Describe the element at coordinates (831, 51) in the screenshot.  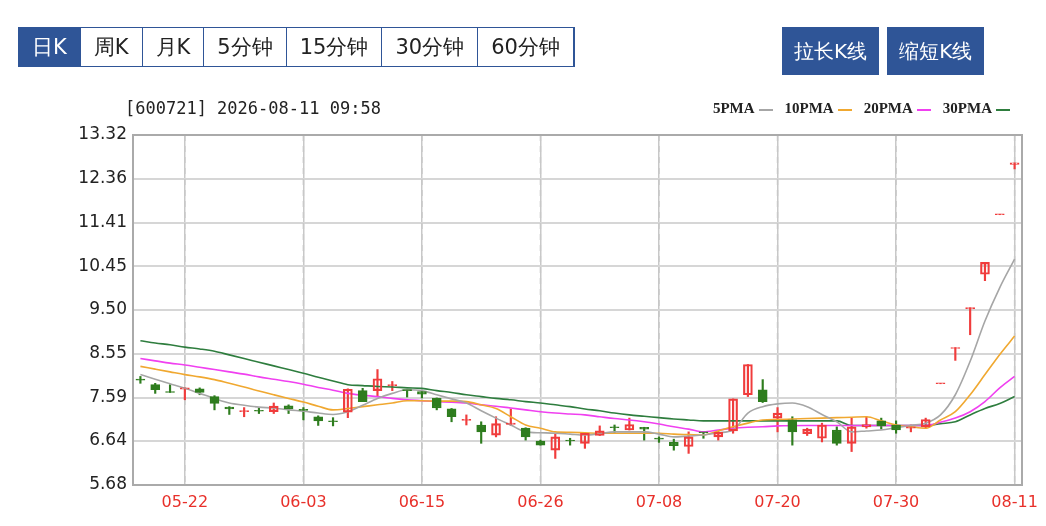
I see `text: 拉长K线` at that location.